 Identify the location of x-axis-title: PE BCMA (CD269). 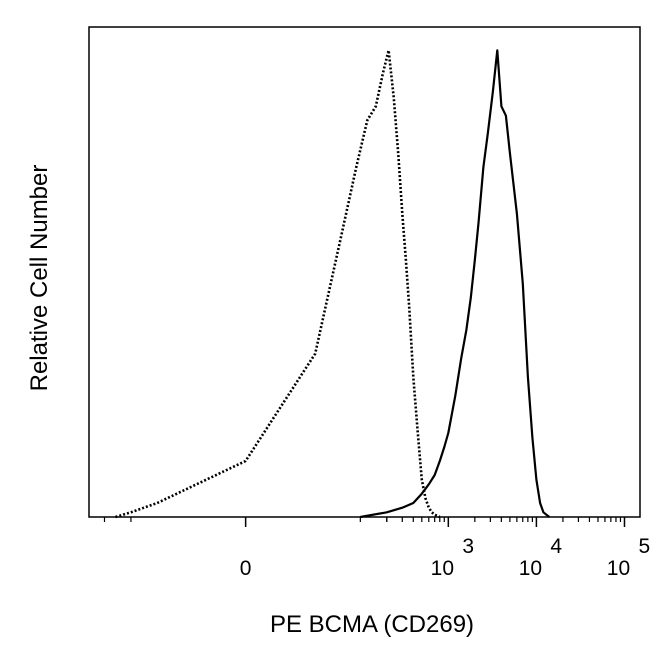
(372, 624).